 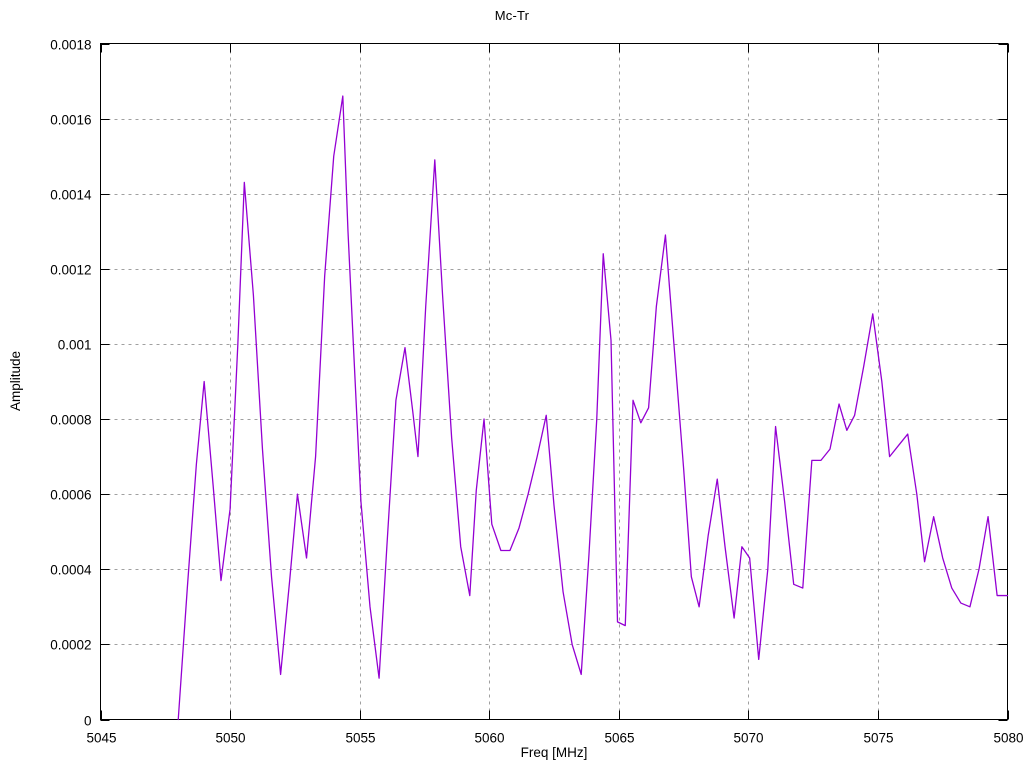 What do you see at coordinates (70, 420) in the screenshot?
I see `y-axis-tick-label: 0.0008` at bounding box center [70, 420].